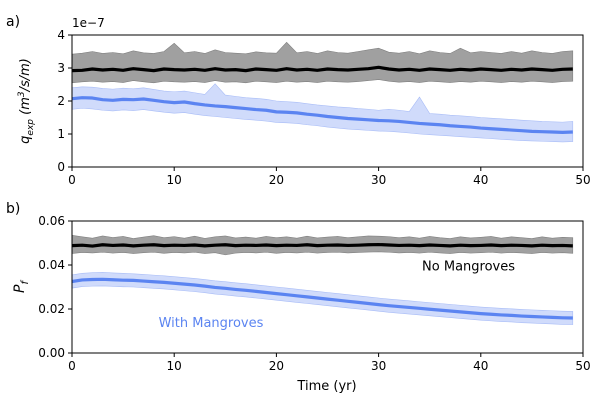 The height and width of the screenshot is (399, 591). What do you see at coordinates (13, 209) in the screenshot?
I see `panel-b-label: b)` at bounding box center [13, 209].